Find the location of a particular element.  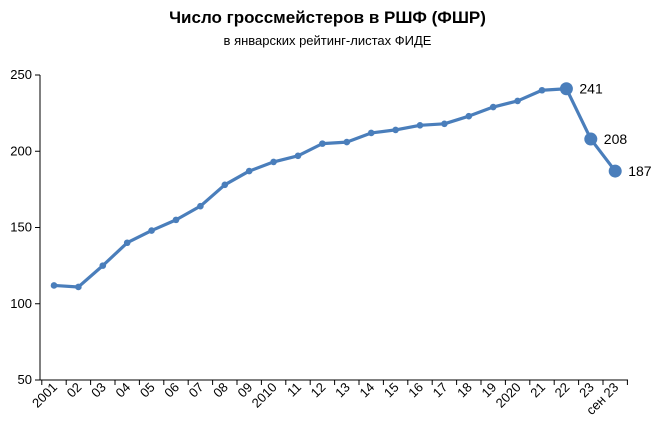

x-tick-label: 2020 is located at coordinates (508, 395).